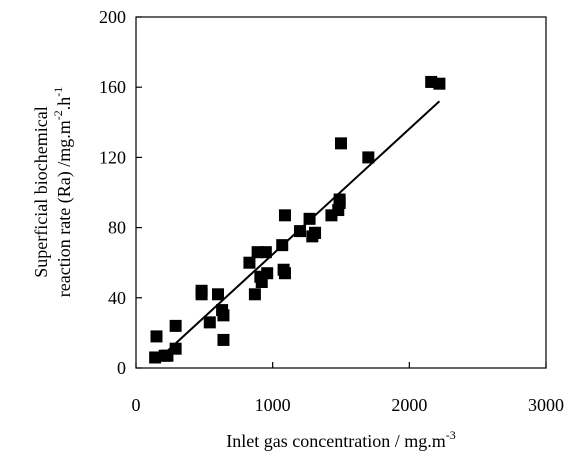 The width and height of the screenshot is (578, 458). What do you see at coordinates (64, 208) in the screenshot?
I see `y-axis-title-line2-main: reaction rate (Ra) /mg.m` at bounding box center [64, 208].